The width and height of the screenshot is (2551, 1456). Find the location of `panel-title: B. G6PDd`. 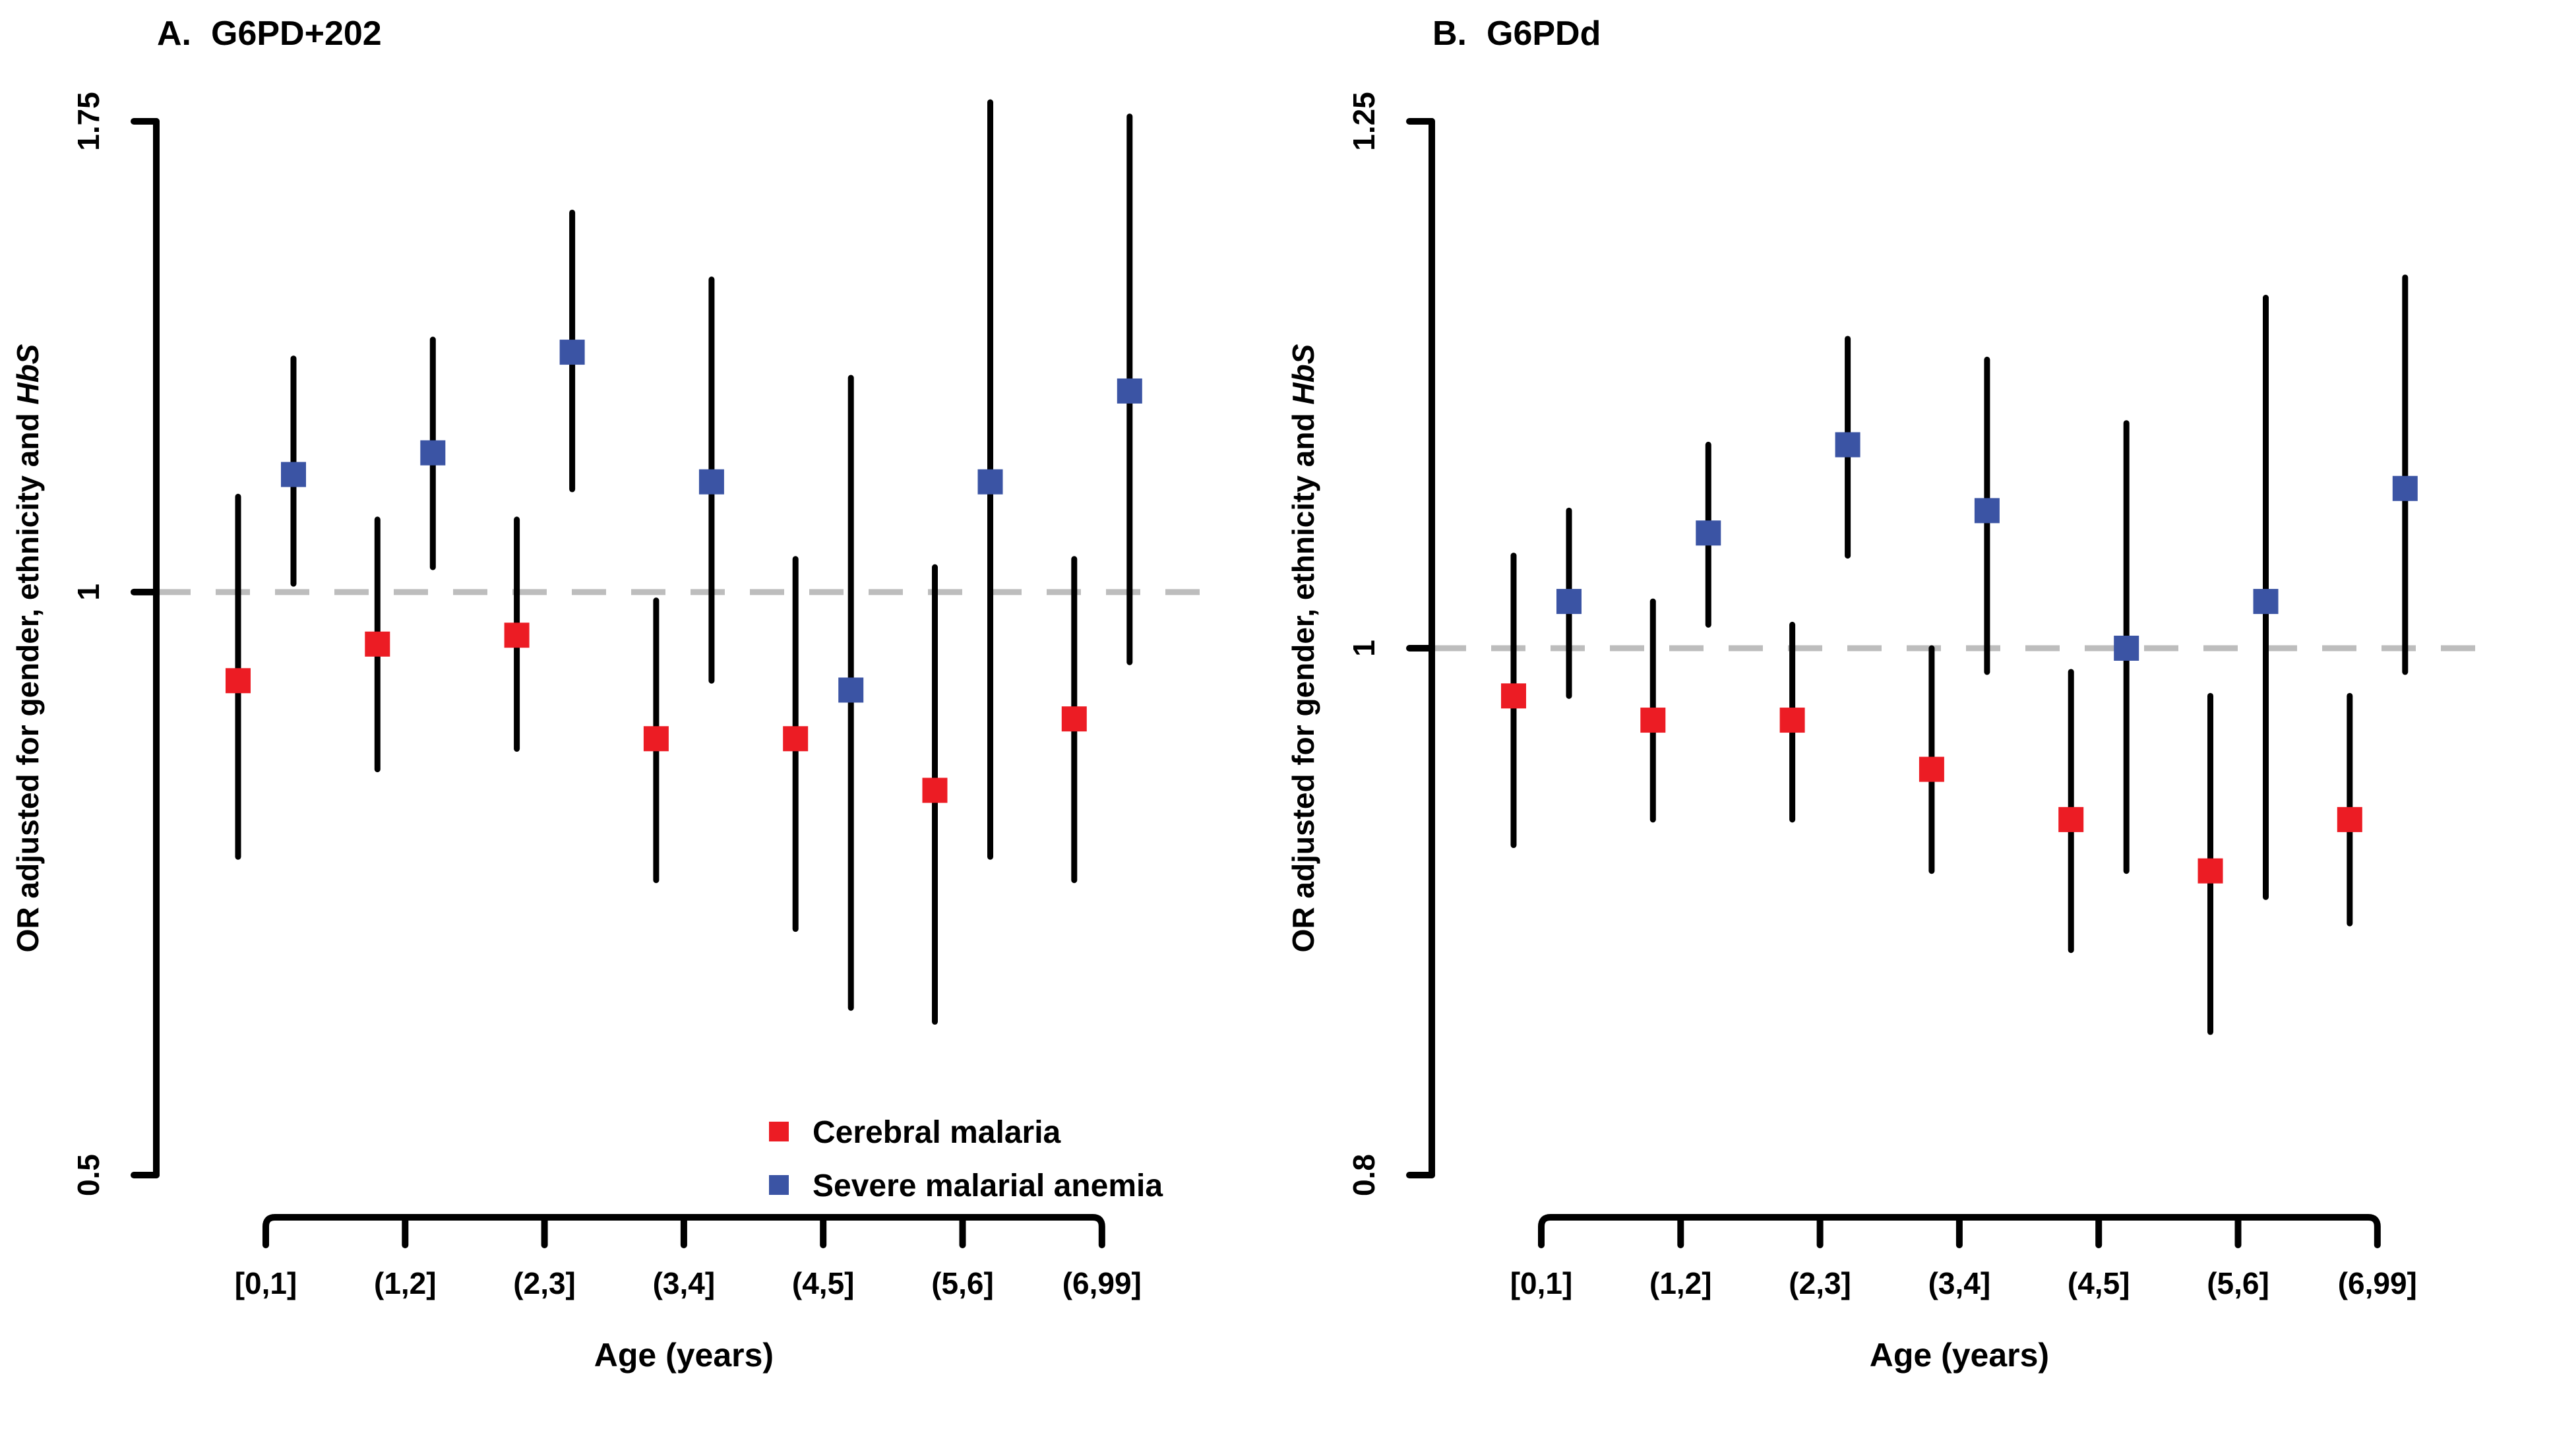

panel-title: B. G6PDd is located at coordinates (1516, 34).